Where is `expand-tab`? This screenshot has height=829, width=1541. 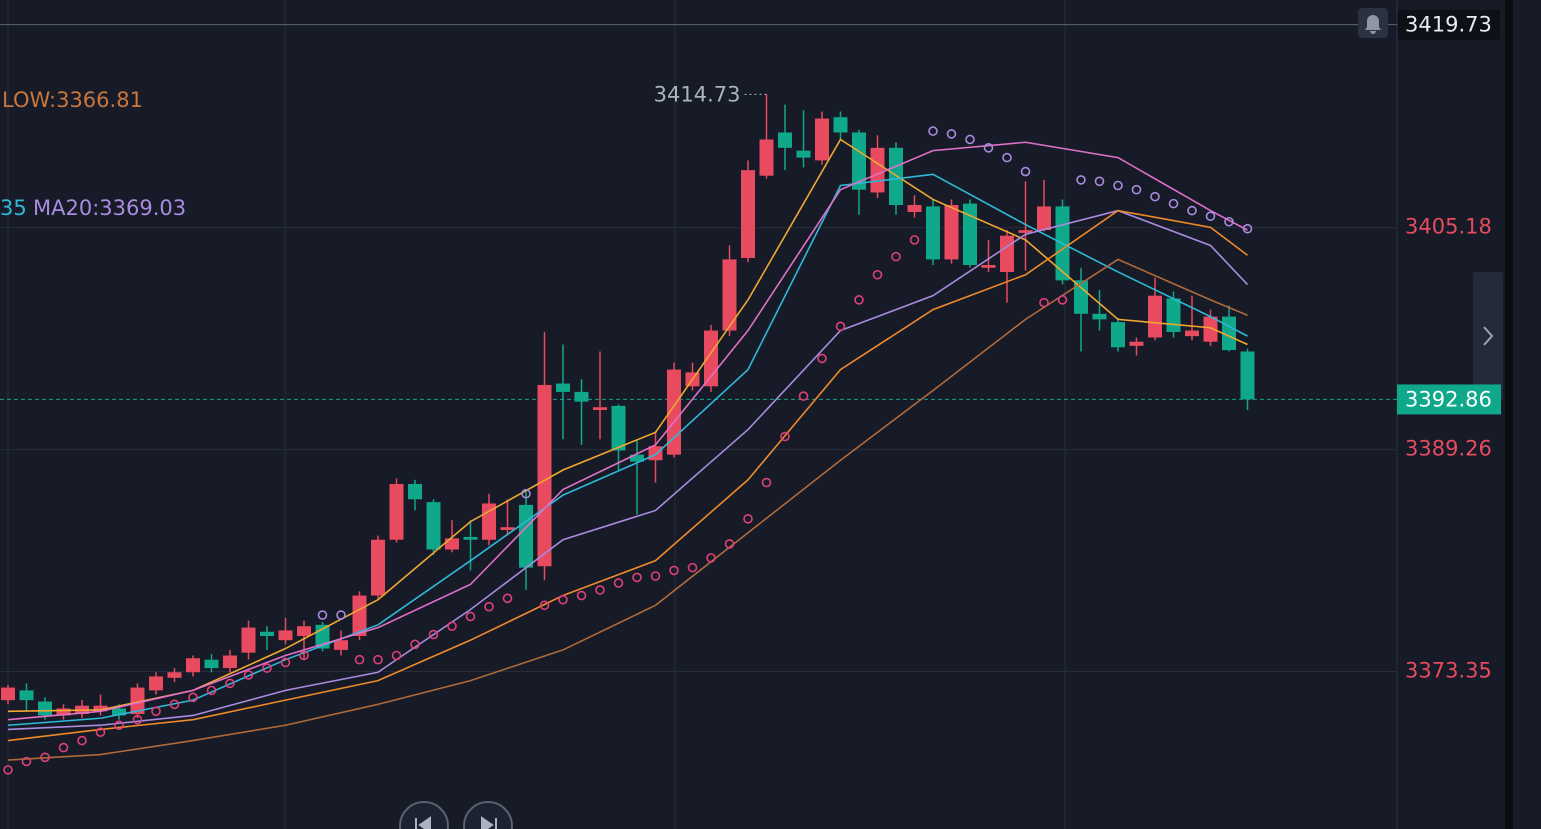
expand-tab is located at coordinates (1488, 337).